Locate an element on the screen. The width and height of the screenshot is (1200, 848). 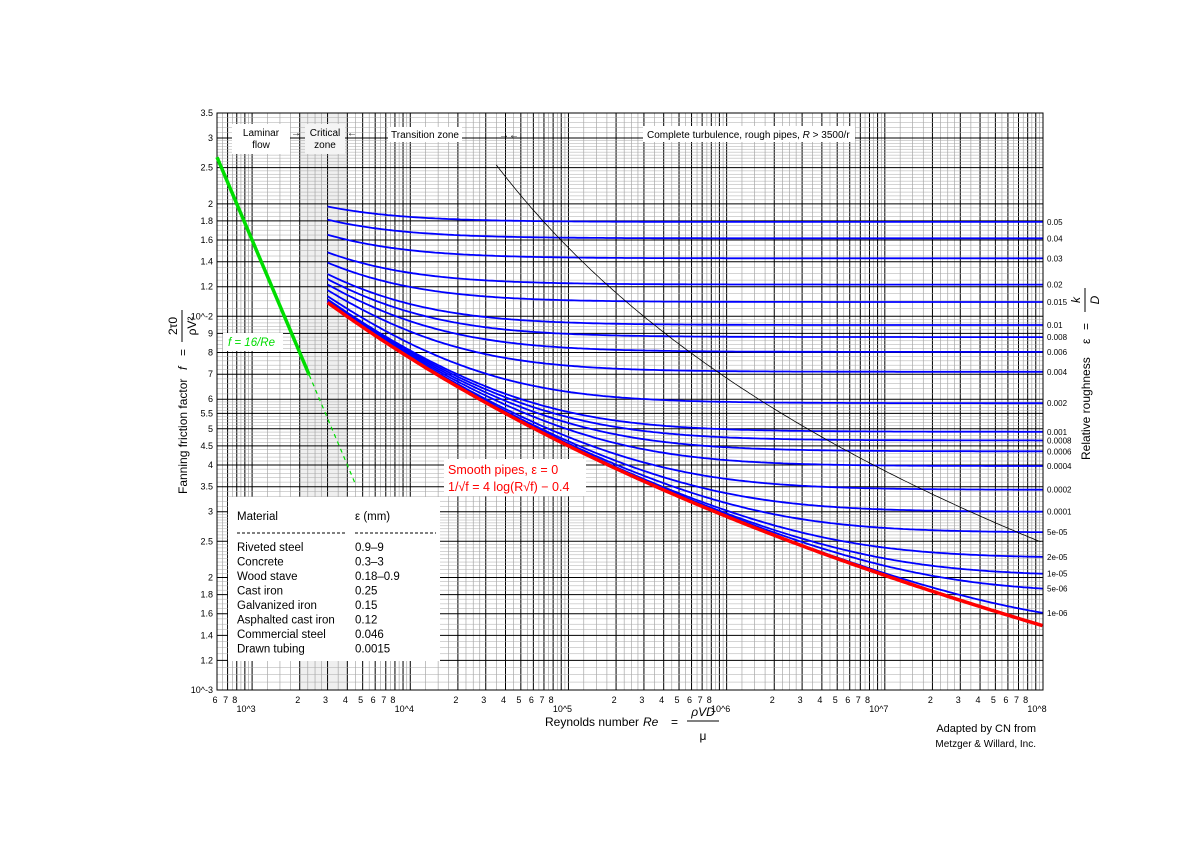
table-cell-eps: 0.3–3 is located at coordinates (369, 563).